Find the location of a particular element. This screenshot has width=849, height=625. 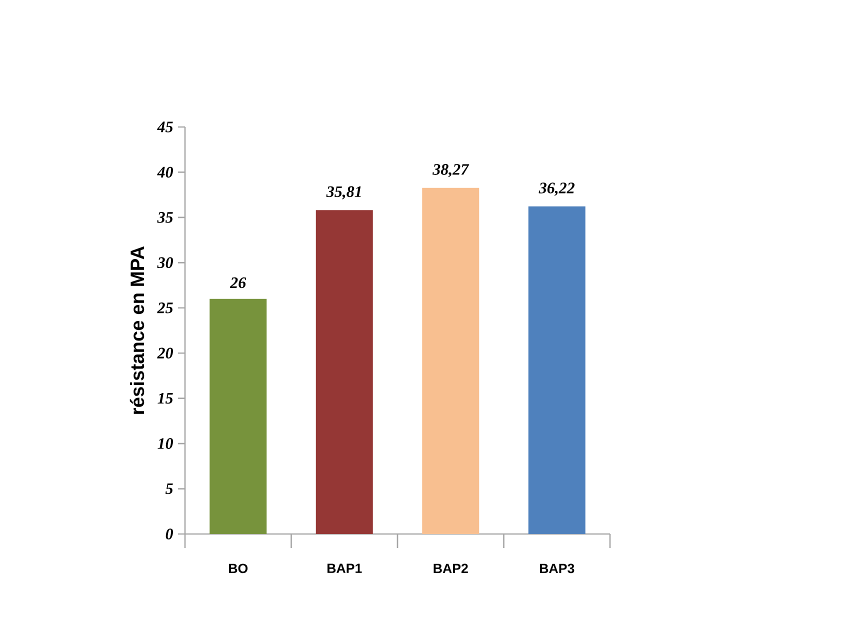

x-tick-label: BAP1 is located at coordinates (344, 568).